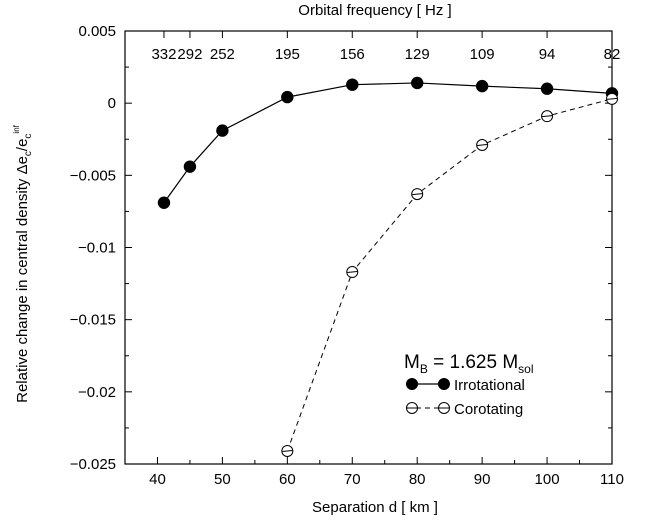 The width and height of the screenshot is (649, 524). Describe the element at coordinates (222, 54) in the screenshot. I see `top-tick-label: 252` at that location.